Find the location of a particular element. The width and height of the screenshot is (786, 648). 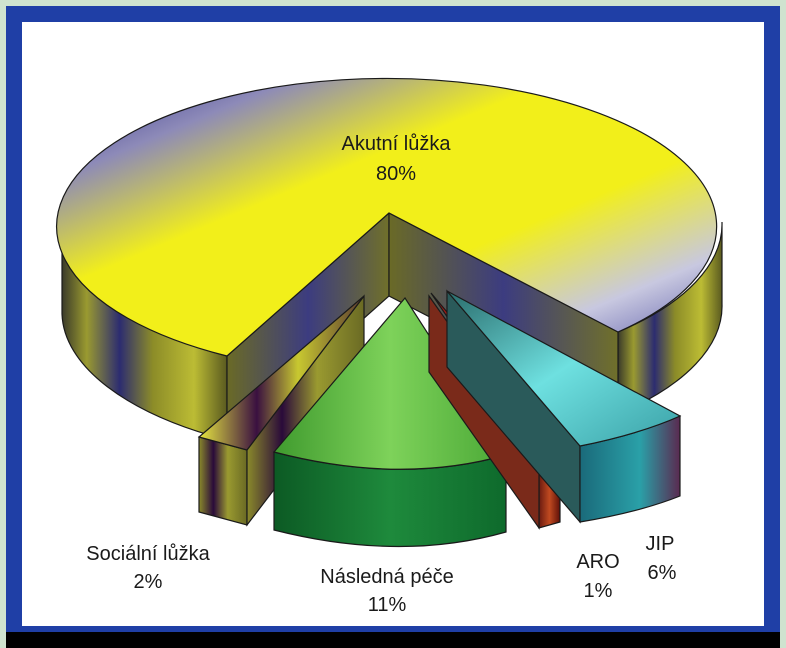

slice-value-jip: 6% is located at coordinates (662, 573).